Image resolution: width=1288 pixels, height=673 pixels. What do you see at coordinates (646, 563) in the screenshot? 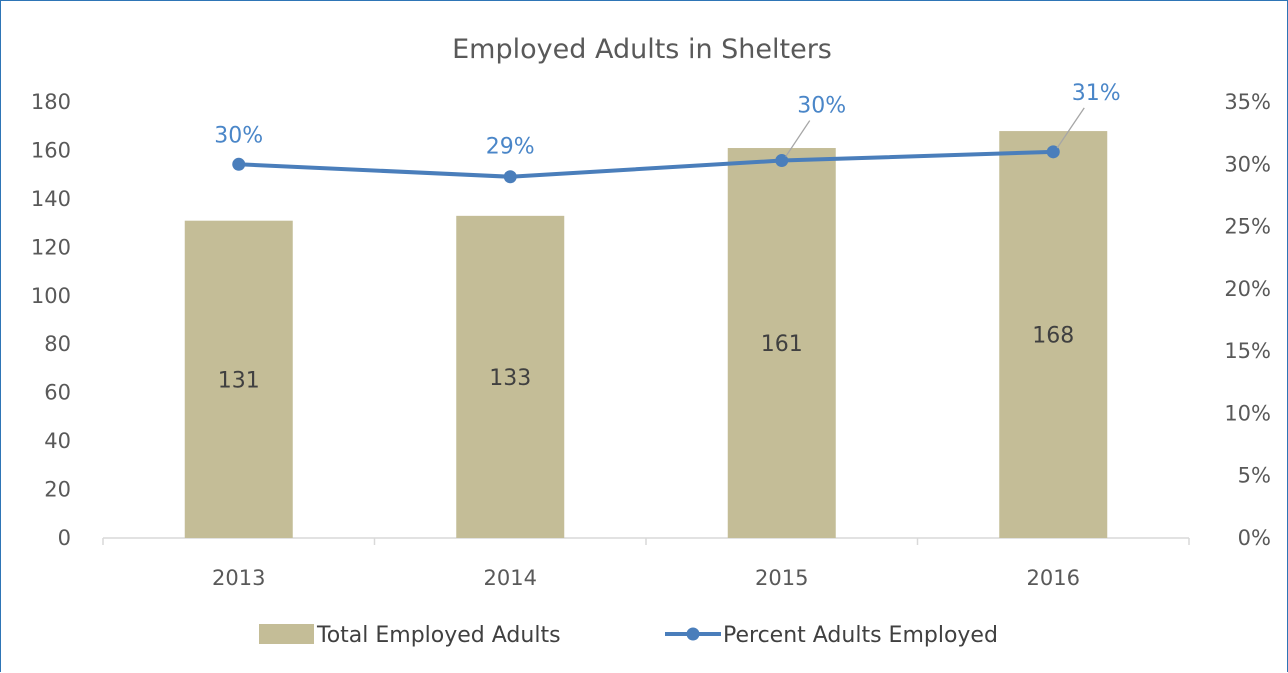
I see `x-axis: 2013 2014 2015 2016` at bounding box center [646, 563].